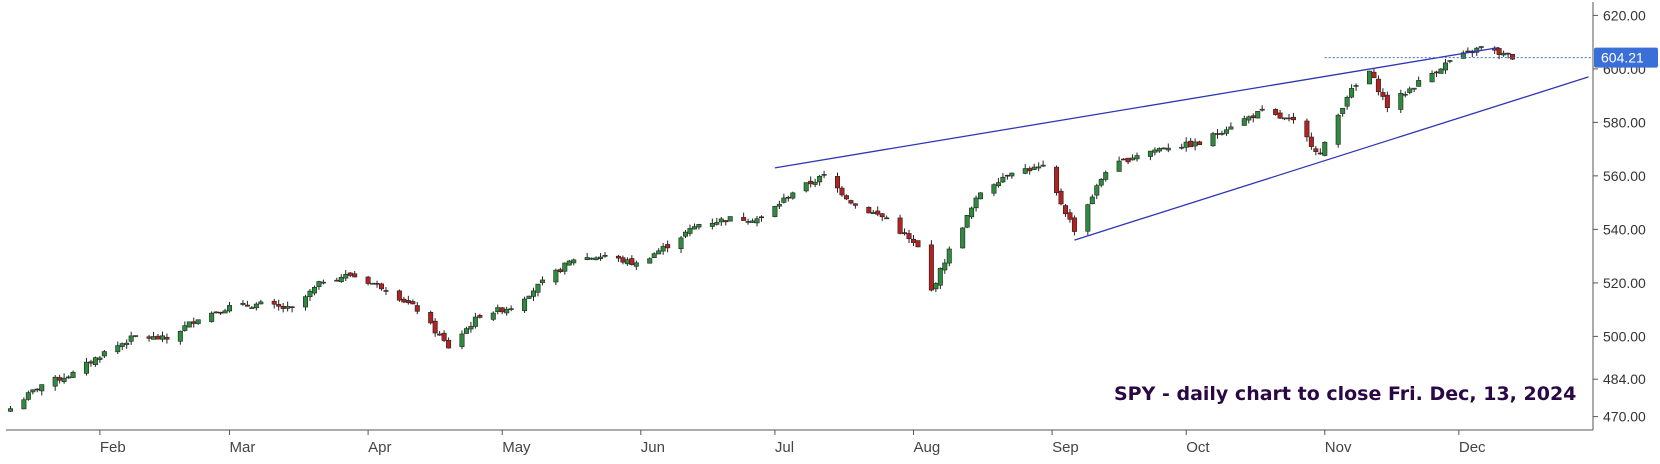 The image size is (1660, 464). I want to click on date-axis: Feb Mar Apr May Jun Jul Aug Sep Oct Nov Dec, so click(792, 443).